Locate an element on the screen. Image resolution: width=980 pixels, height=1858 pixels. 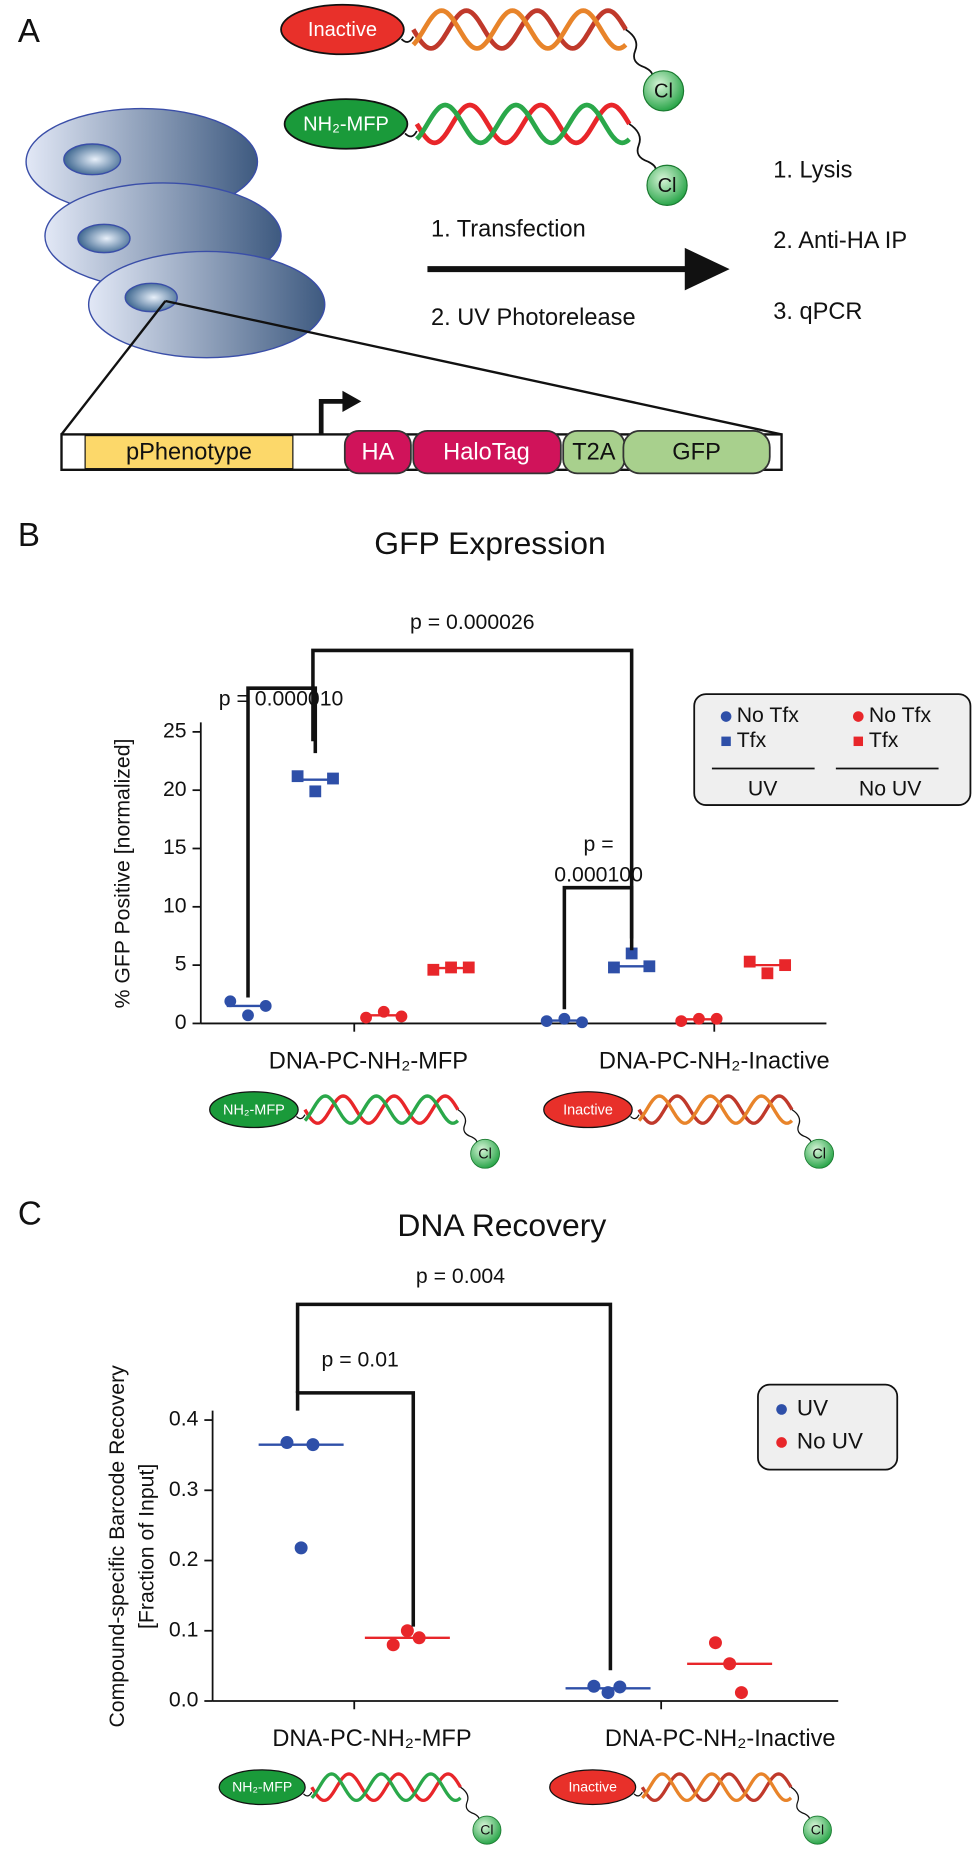
y-tick-label: 0.2 is located at coordinates (184, 1559).